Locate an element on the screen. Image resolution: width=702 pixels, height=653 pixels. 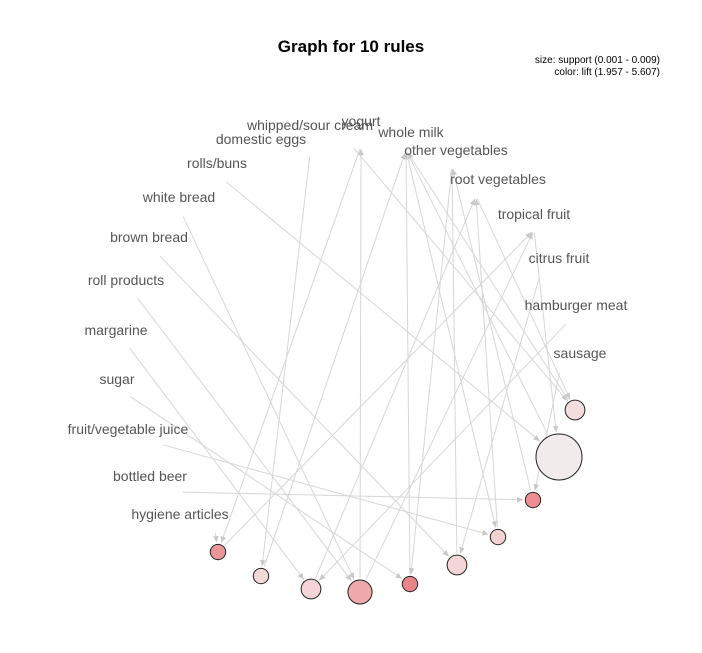
edge-r3-to-other_vegetables is located at coordinates (491, 329).